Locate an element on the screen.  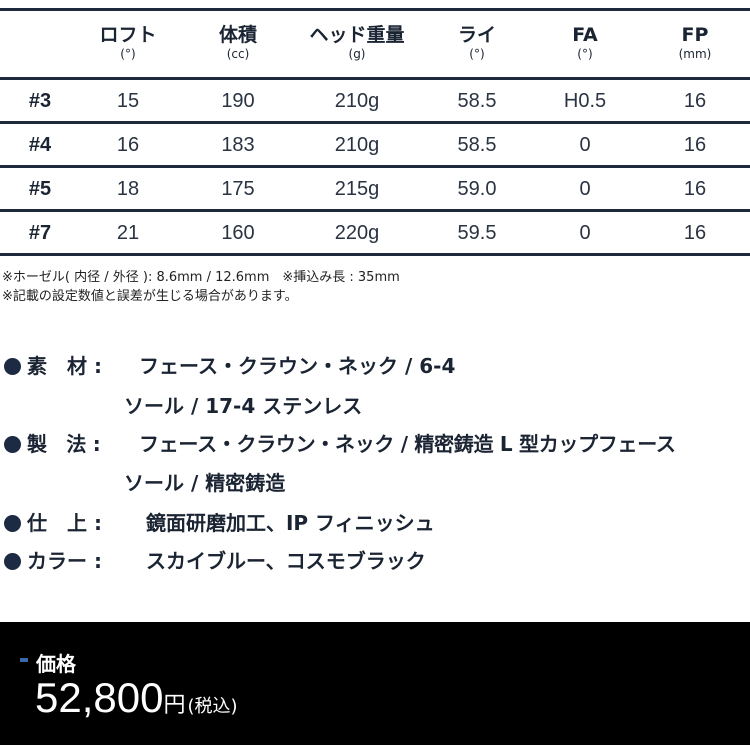
table-cell: 160 is located at coordinates (238, 233).